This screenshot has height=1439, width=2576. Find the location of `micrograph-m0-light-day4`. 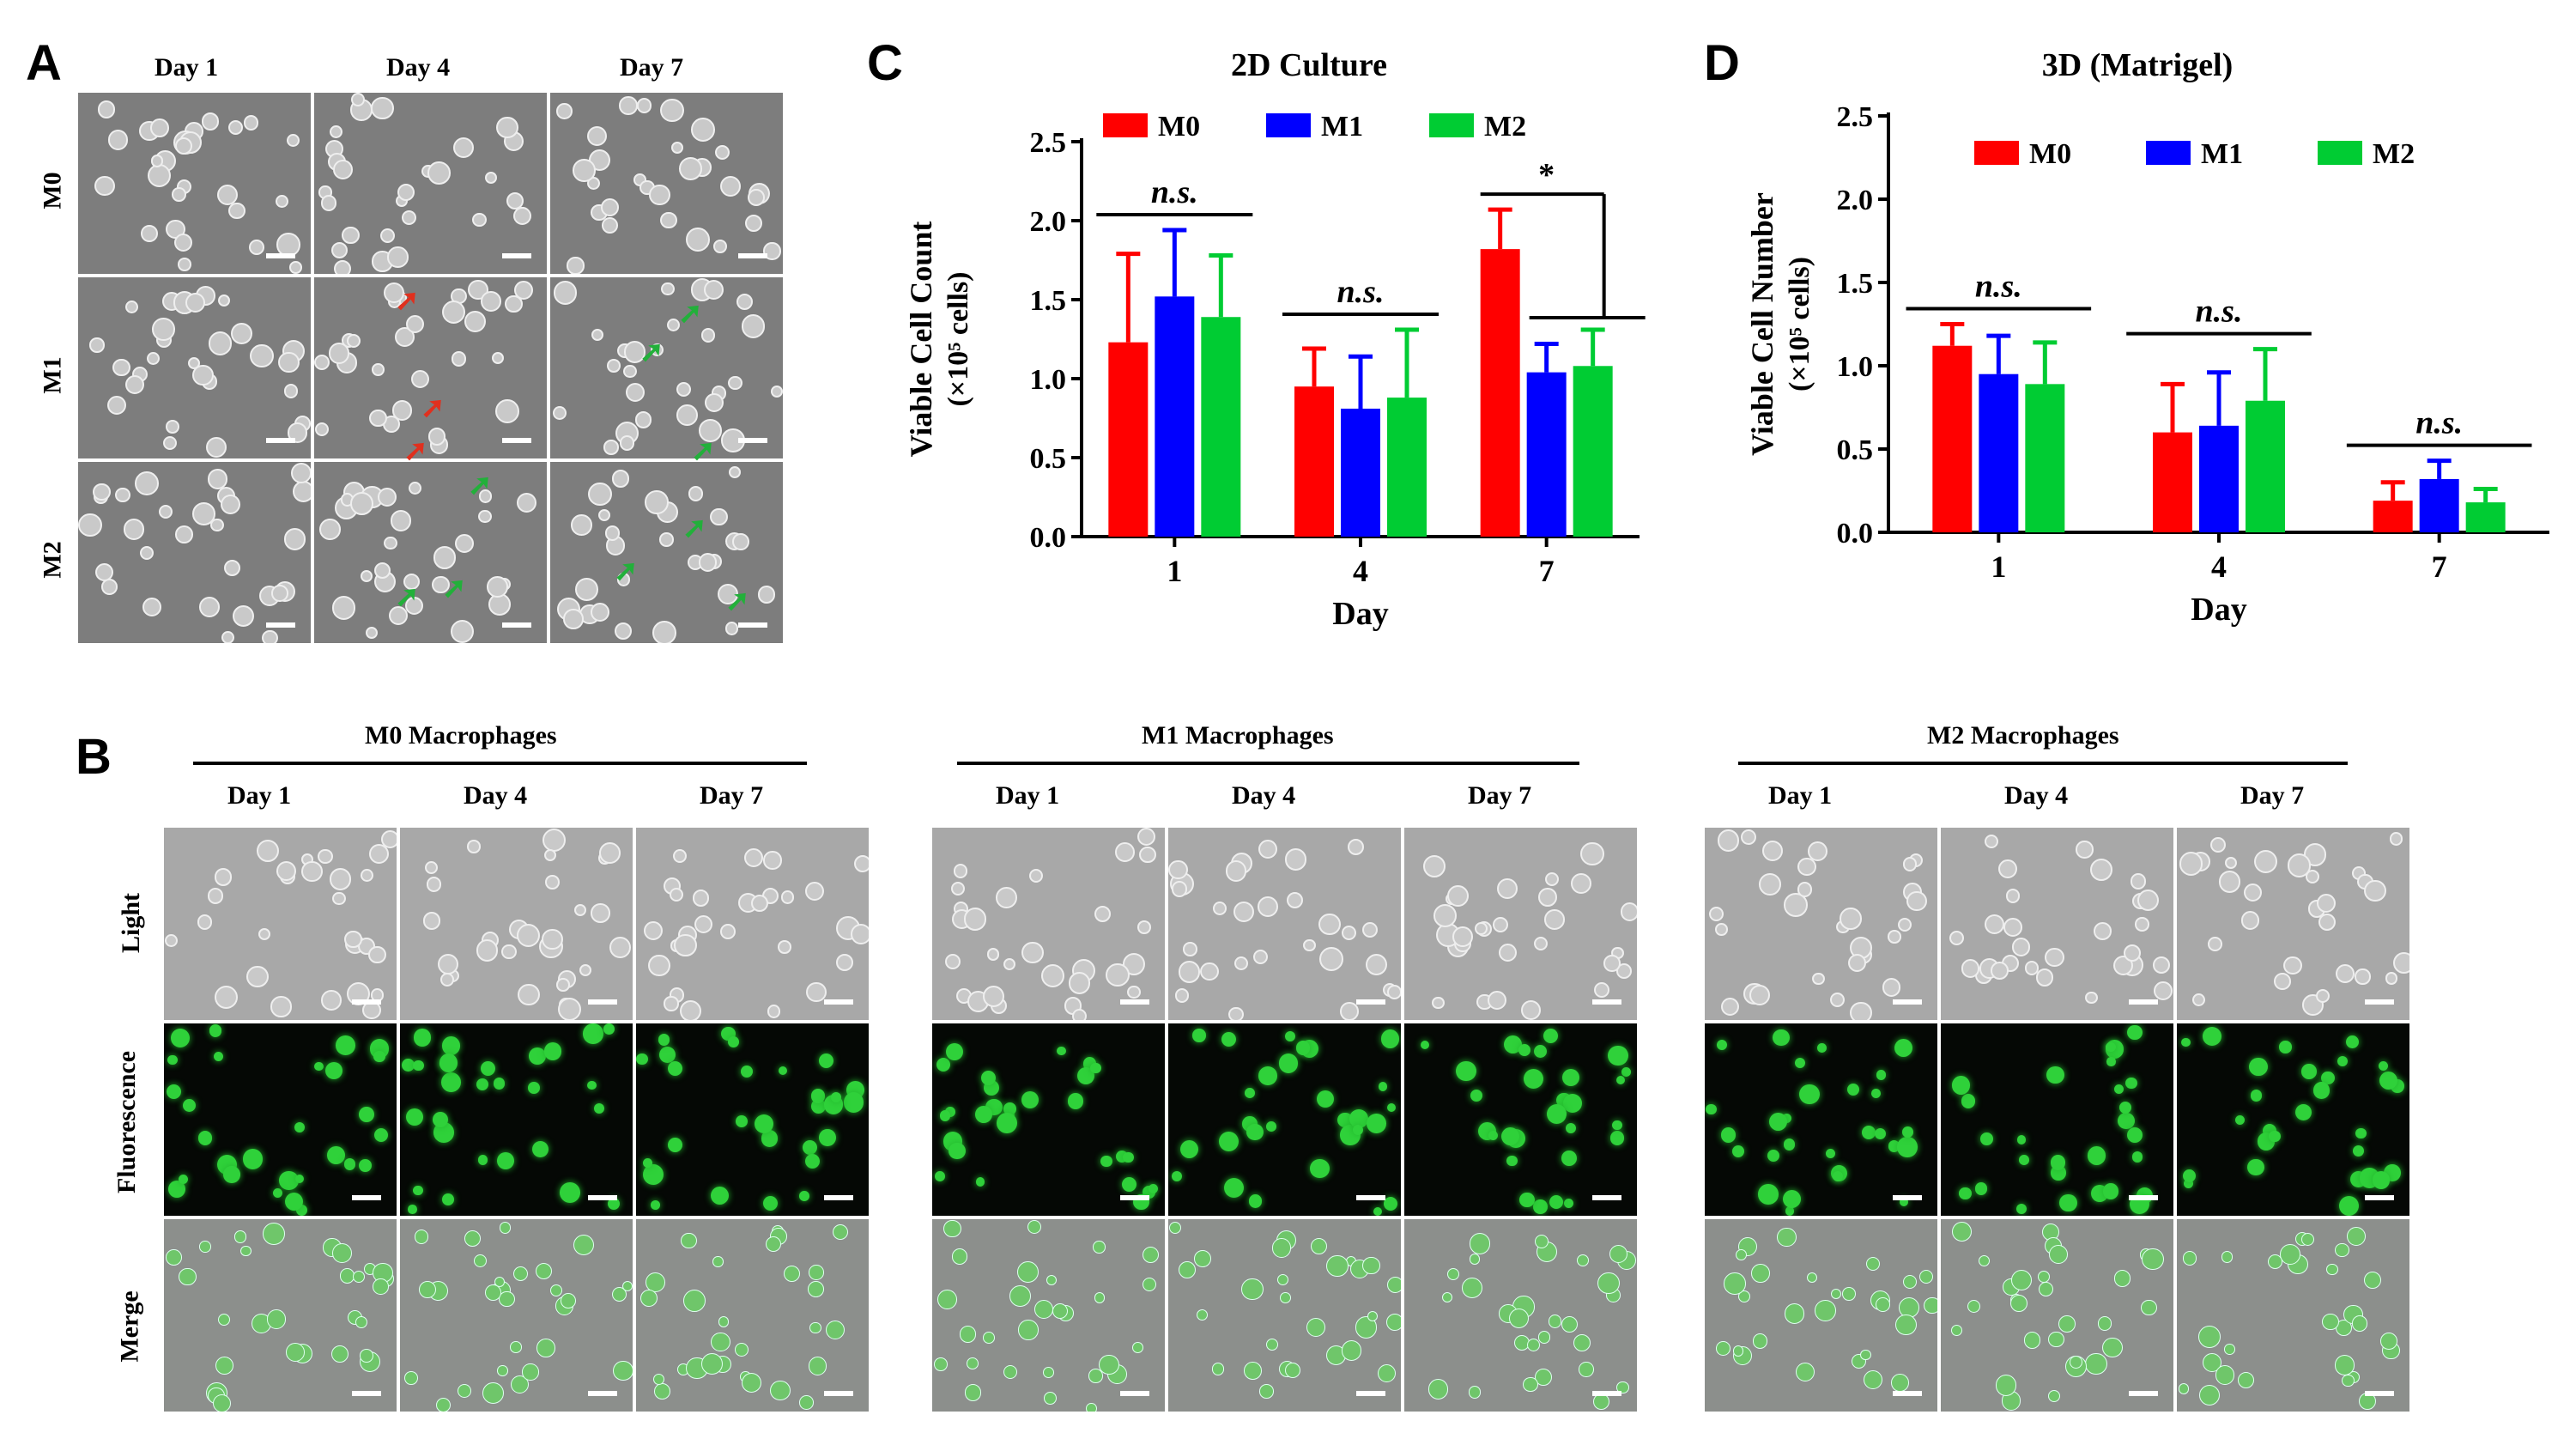

micrograph-m0-light-day4 is located at coordinates (516, 924).